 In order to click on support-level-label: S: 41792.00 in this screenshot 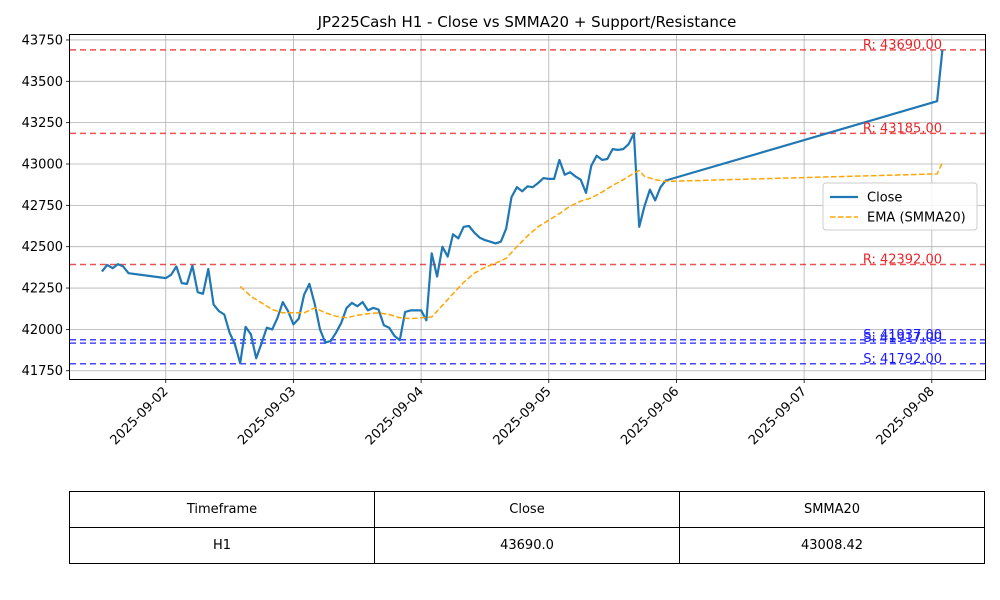, I will do `click(902, 359)`.